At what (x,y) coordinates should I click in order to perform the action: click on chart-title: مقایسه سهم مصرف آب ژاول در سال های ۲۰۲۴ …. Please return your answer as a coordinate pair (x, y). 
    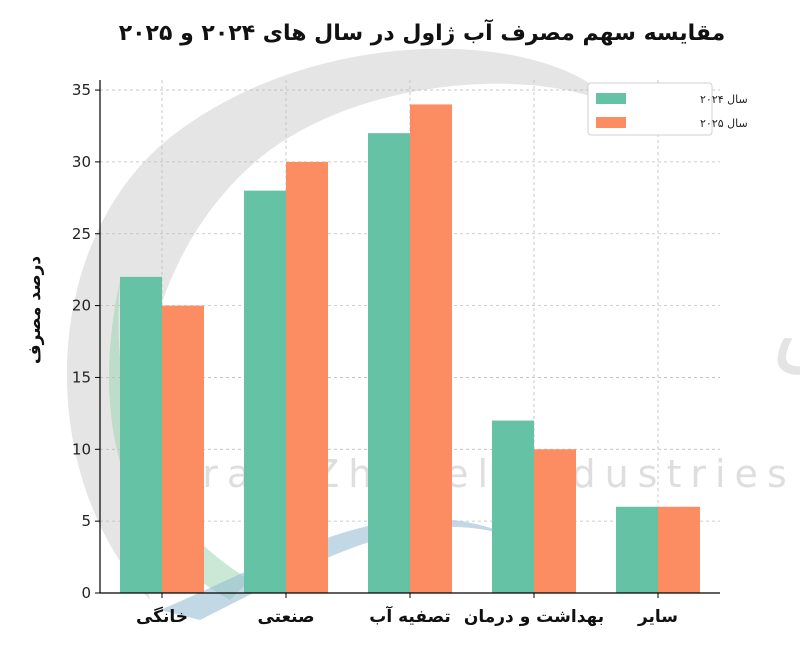
    Looking at the image, I should click on (422, 32).